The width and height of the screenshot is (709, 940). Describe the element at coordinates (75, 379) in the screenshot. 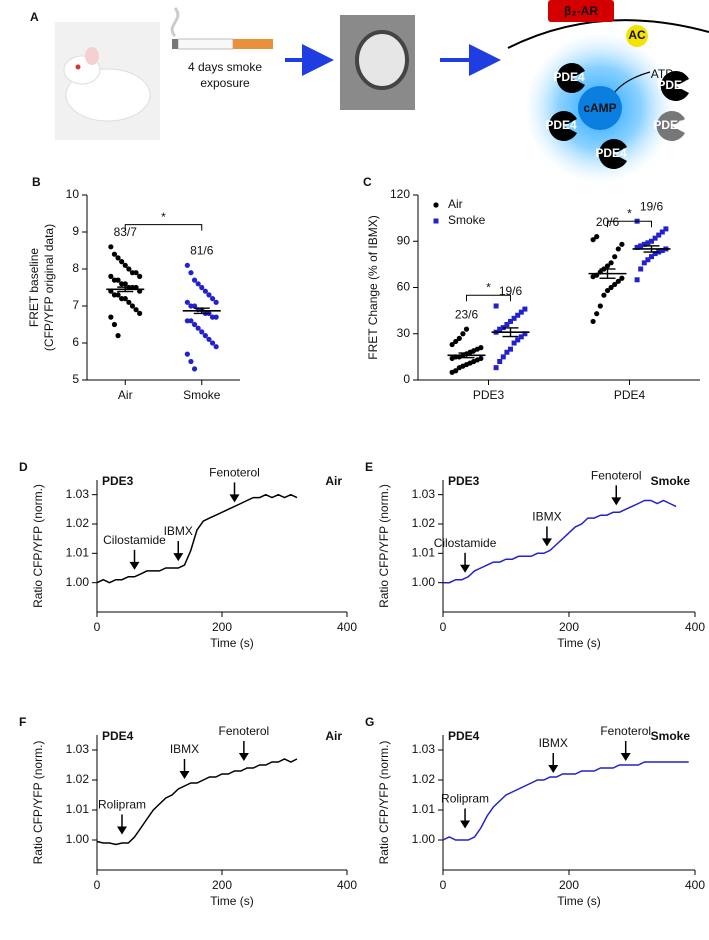

I see `y-tick-label: 5` at that location.